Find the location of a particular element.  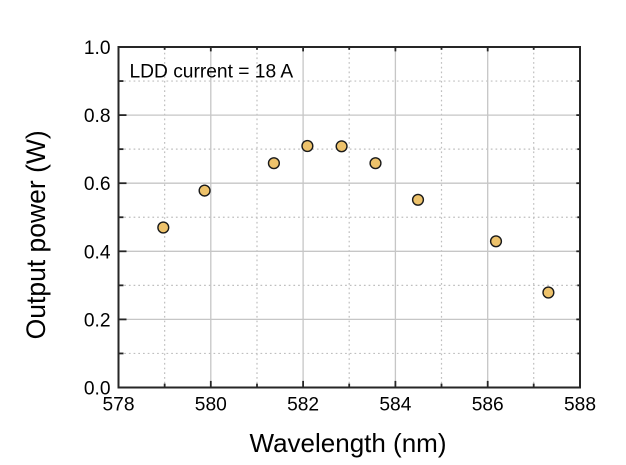

svg-text: 588 is located at coordinates (580, 404).